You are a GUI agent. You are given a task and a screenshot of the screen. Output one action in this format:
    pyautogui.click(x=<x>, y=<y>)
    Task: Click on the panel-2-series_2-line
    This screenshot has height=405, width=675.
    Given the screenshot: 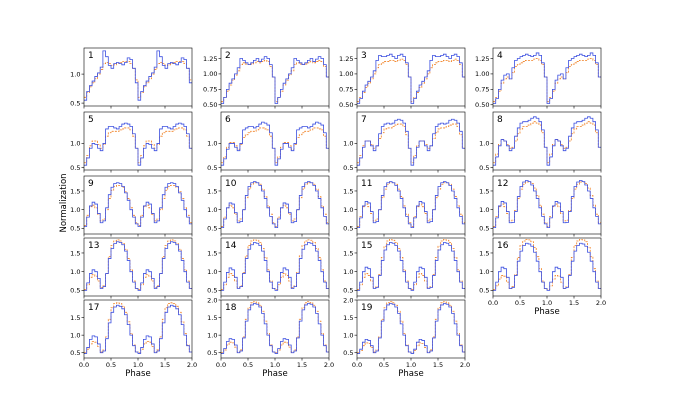 What is the action you would take?
    pyautogui.click(x=275, y=81)
    